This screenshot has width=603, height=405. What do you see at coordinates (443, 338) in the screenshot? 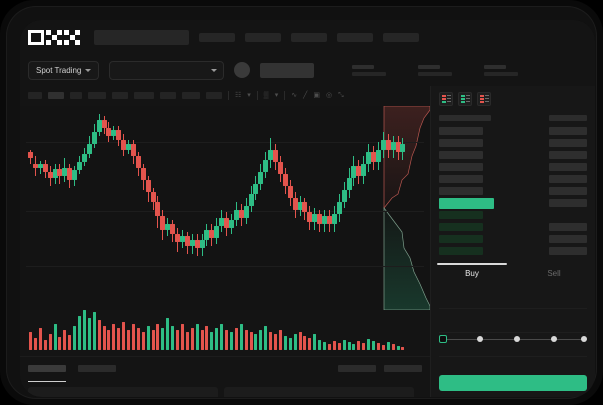
I see `slider-handle` at bounding box center [443, 338].